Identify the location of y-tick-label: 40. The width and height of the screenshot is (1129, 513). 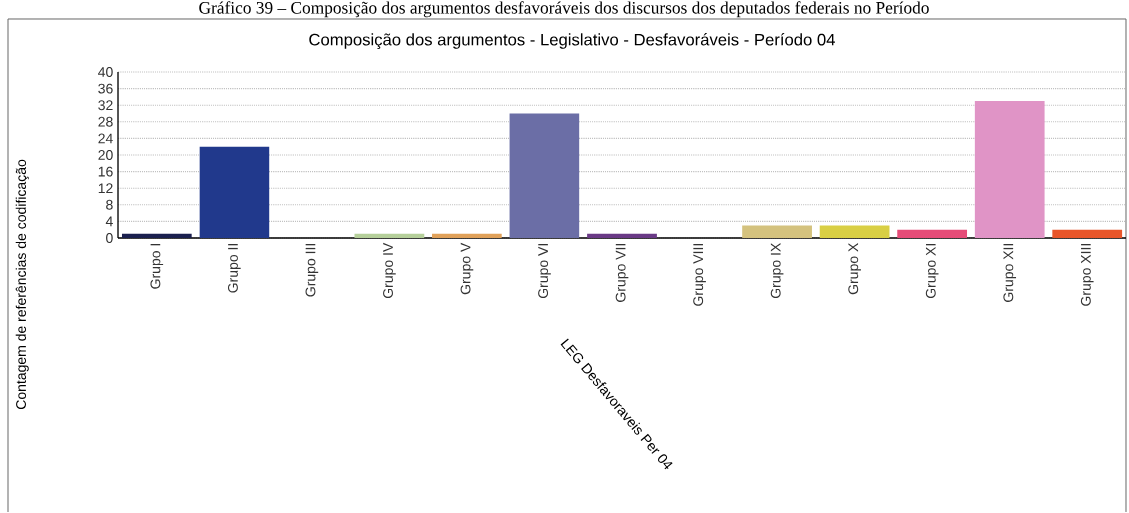
(105, 72).